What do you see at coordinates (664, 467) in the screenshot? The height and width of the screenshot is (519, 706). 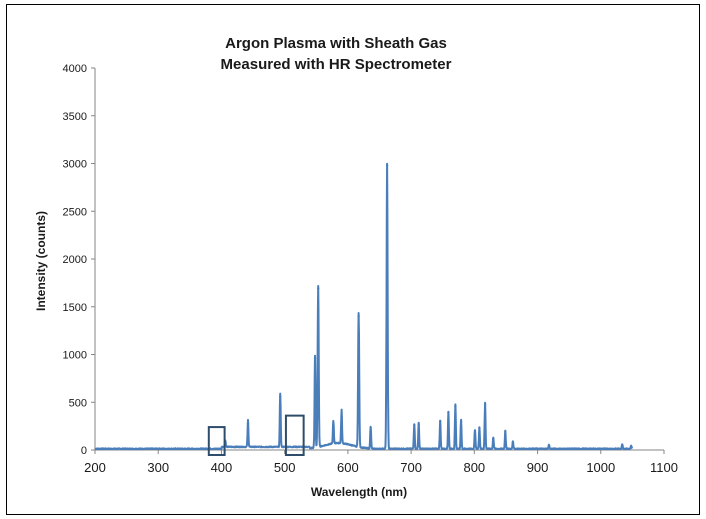 I see `x-tick-label: 1100` at bounding box center [664, 467].